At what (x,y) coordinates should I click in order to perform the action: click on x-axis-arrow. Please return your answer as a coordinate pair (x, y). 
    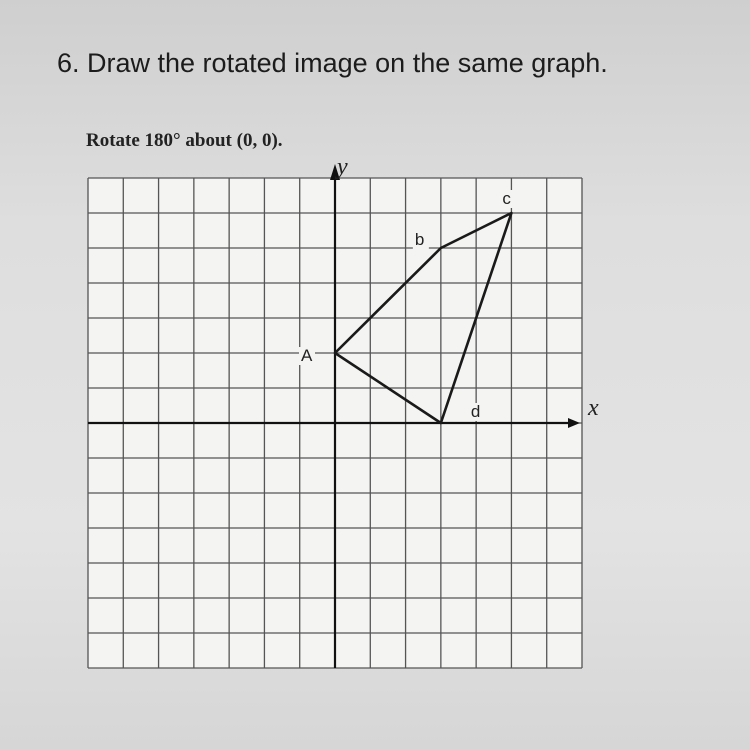
    Looking at the image, I should click on (574, 423).